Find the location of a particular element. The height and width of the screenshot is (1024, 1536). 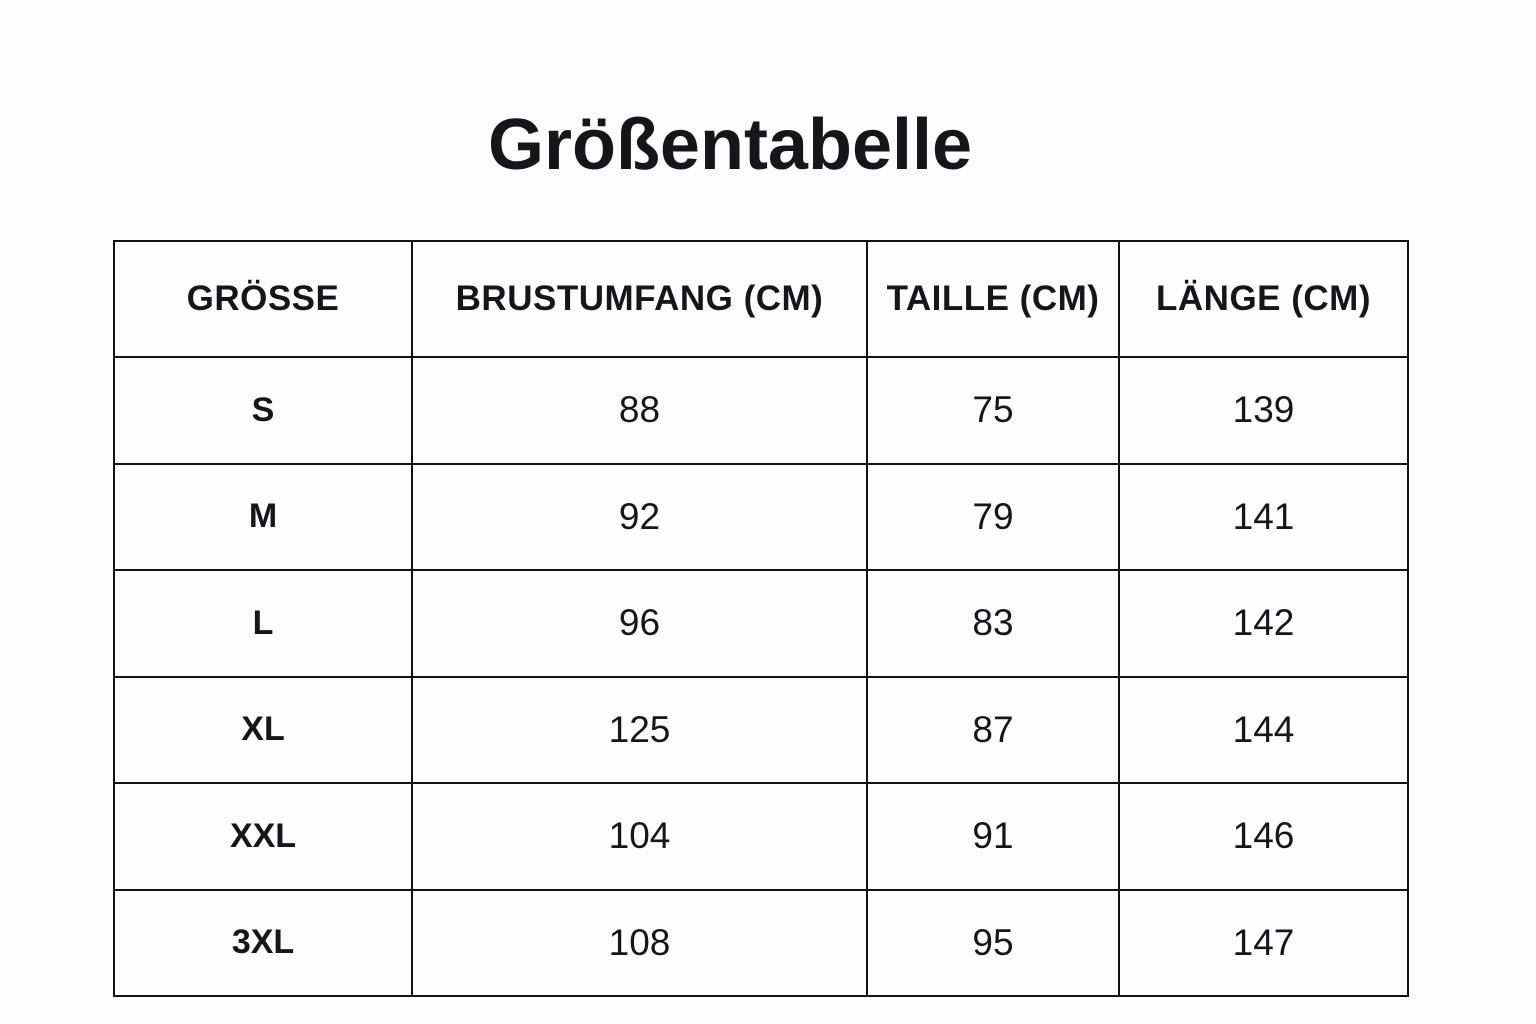

cell-chest: 96 is located at coordinates (639, 623).